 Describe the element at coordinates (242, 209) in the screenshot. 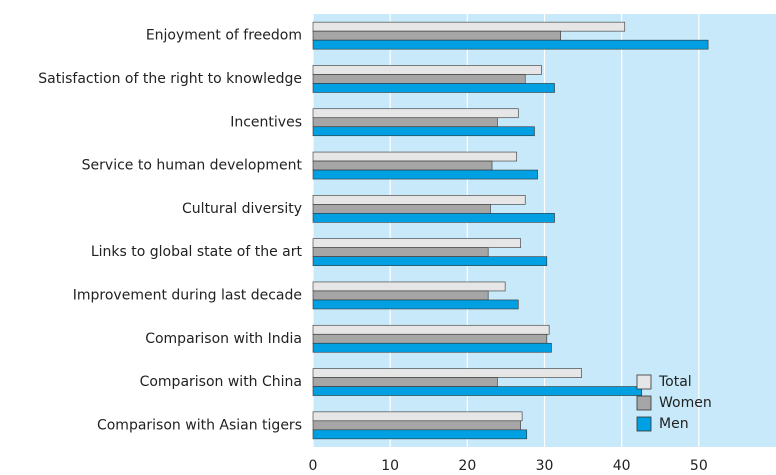

I see `category-label: Cultural diversity` at that location.